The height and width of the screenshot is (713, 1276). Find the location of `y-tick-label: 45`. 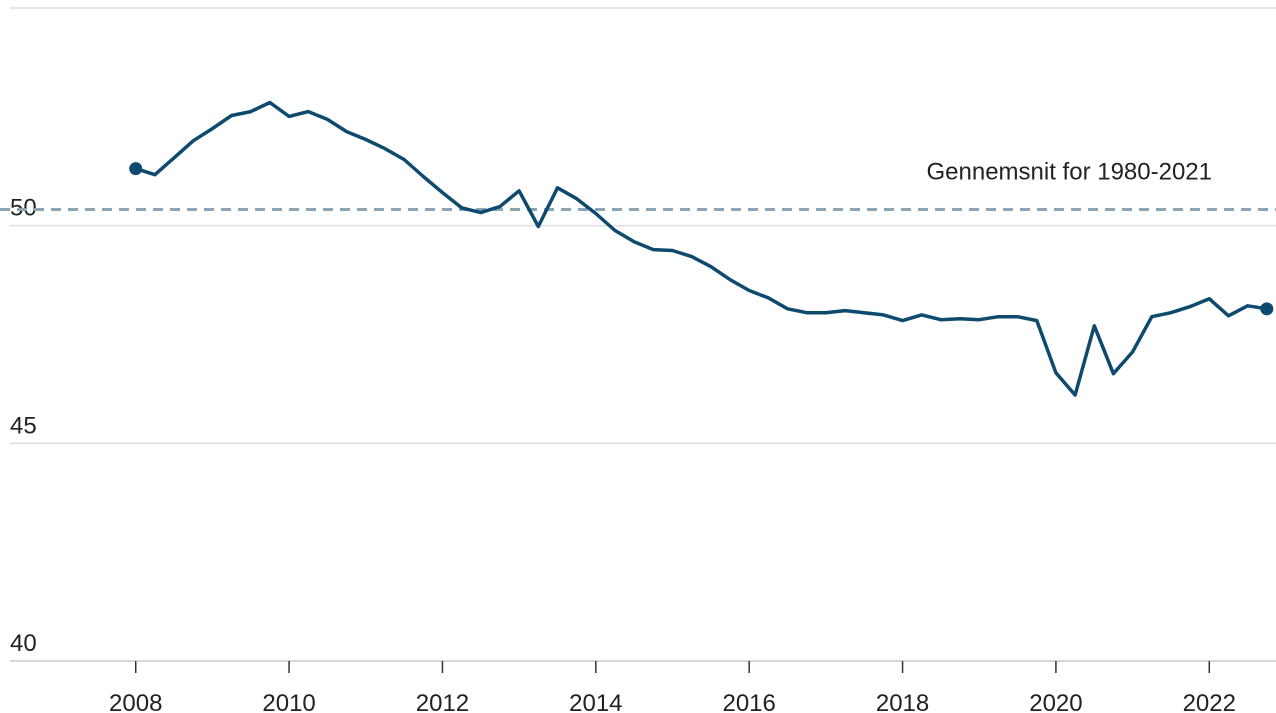

y-tick-label: 45 is located at coordinates (23, 425).